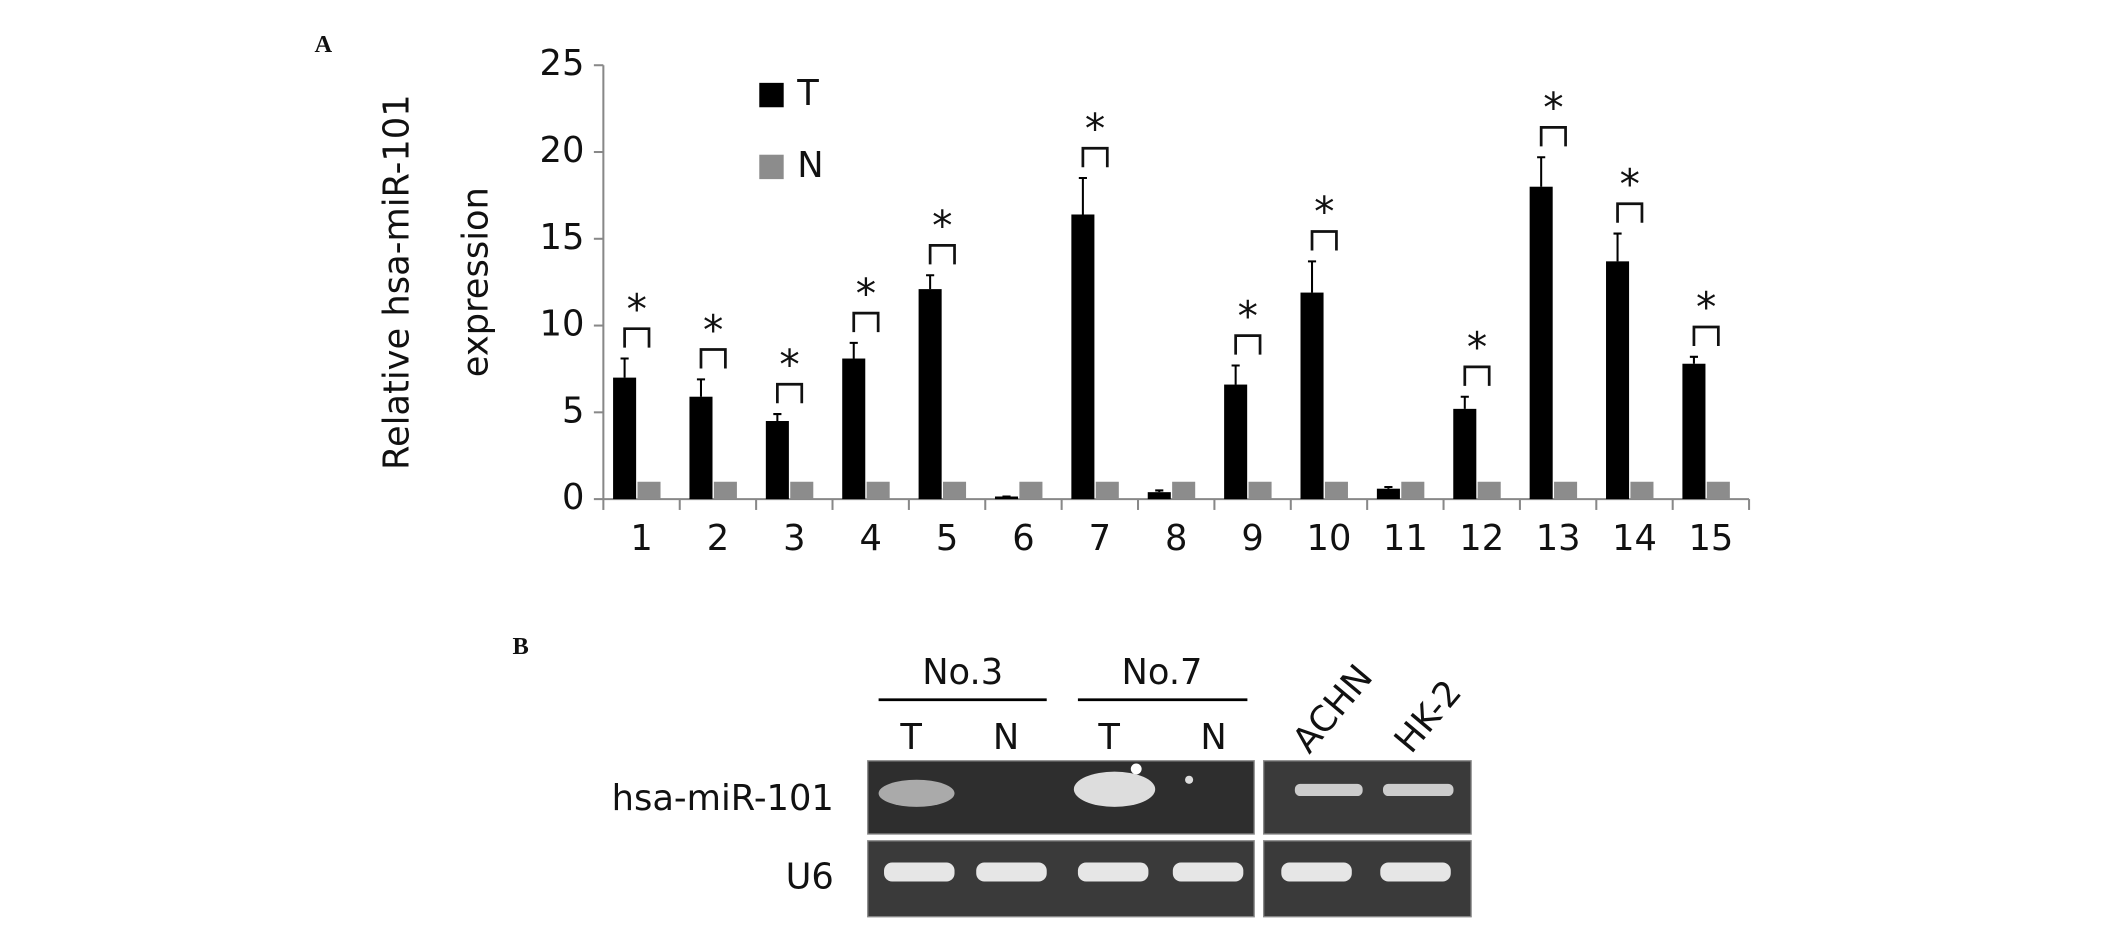 The image size is (2126, 925). Describe the element at coordinates (1329, 538) in the screenshot. I see `x-tick-label: 10` at that location.